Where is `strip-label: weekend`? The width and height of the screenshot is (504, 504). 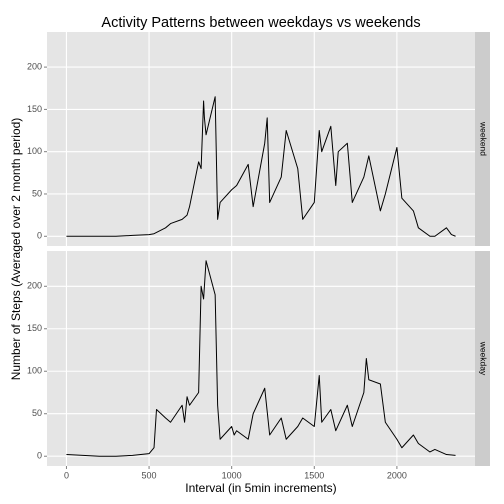 strip-label: weekend is located at coordinates (483, 138).